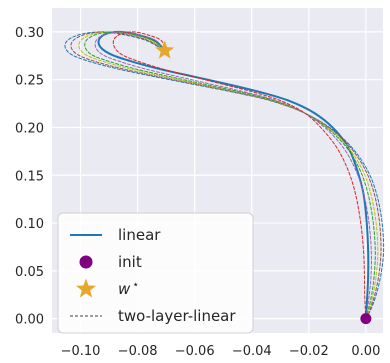  Describe the element at coordinates (165, 49) in the screenshot. I see `w-star-marker` at that location.